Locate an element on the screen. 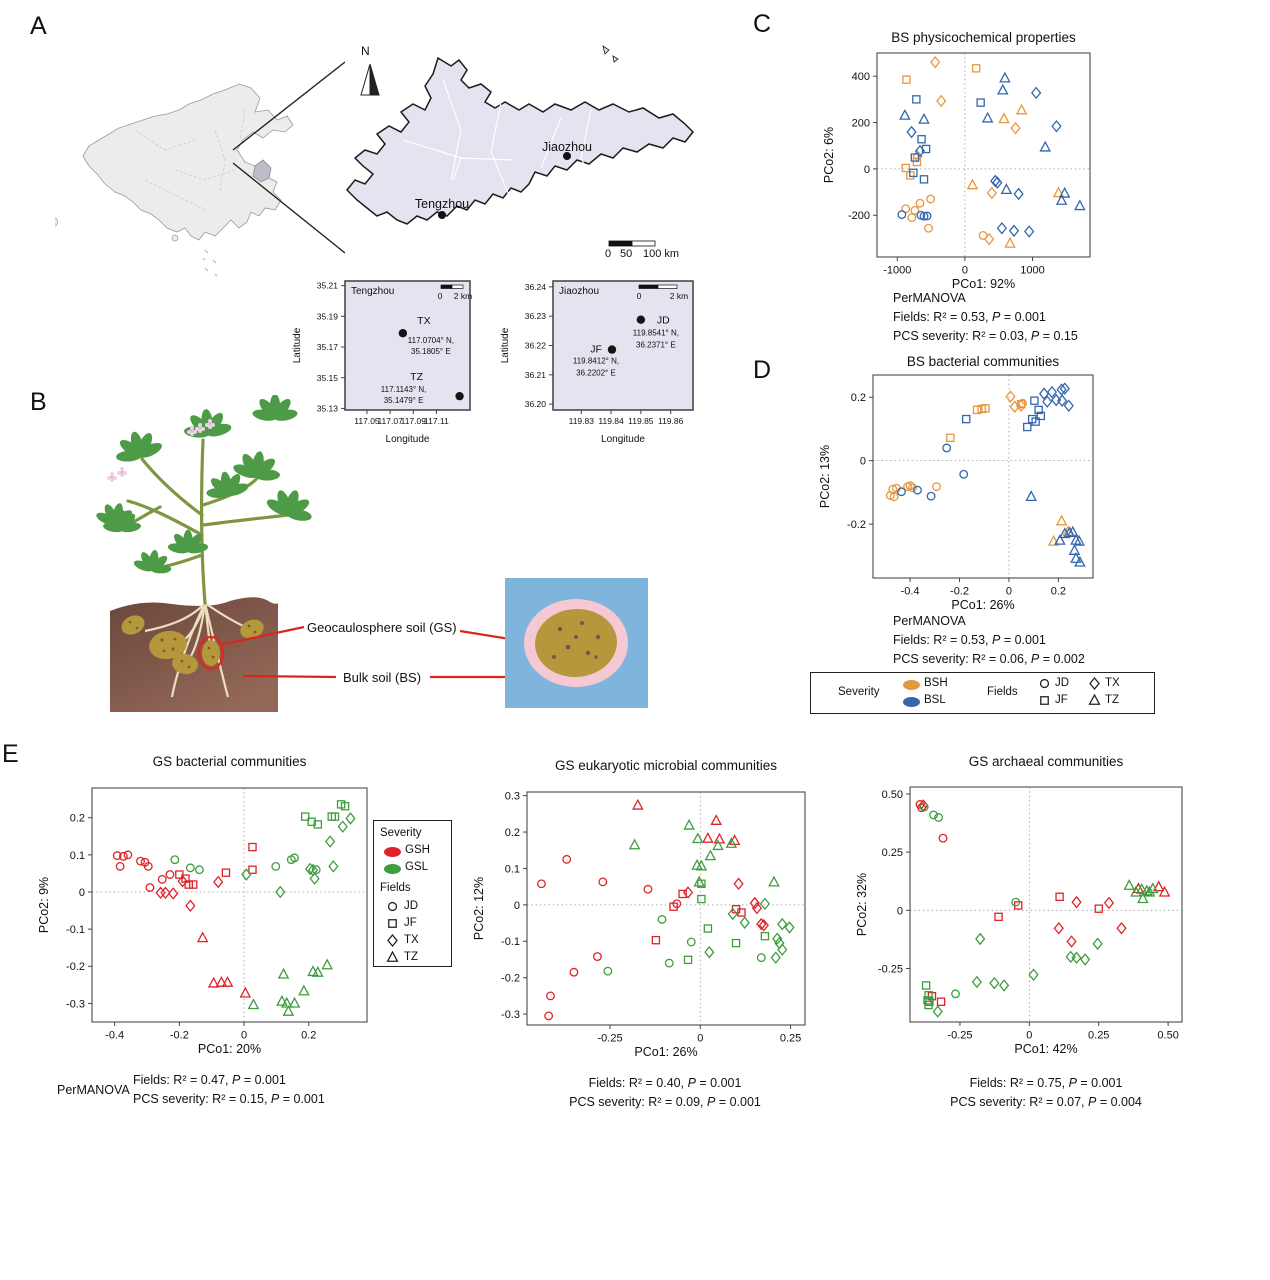 Image resolution: width=1270 pixels, height=1280 pixels. svg-text: -0.4 is located at coordinates (910, 592).